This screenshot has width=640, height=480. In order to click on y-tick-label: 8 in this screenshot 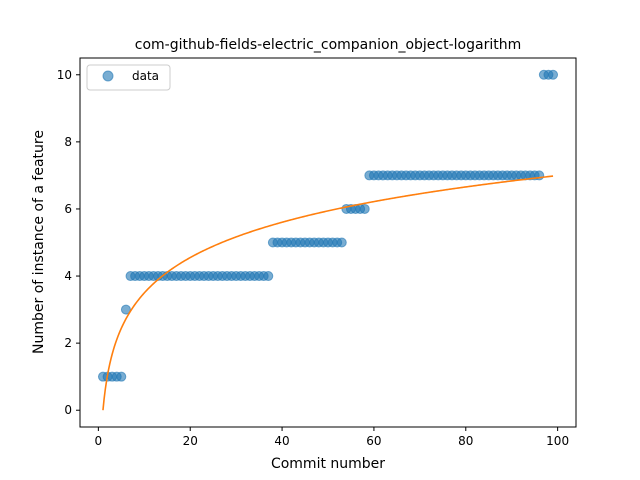, I will do `click(68, 142)`.